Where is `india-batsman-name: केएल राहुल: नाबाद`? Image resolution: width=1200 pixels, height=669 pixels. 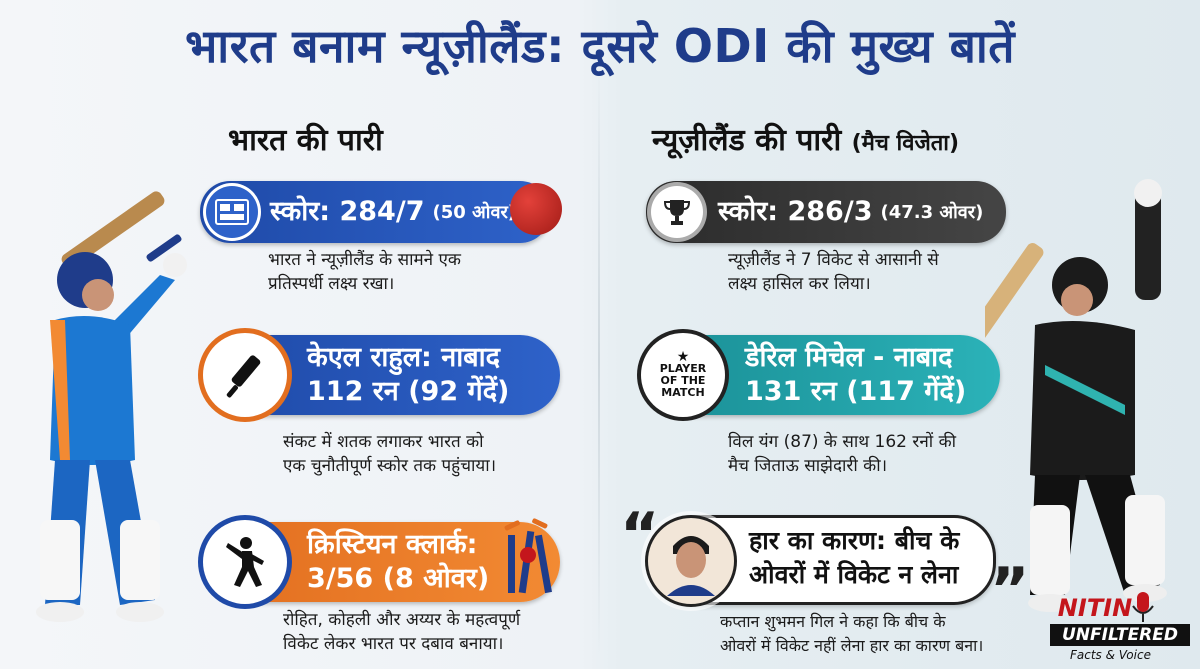 india-batsman-name: केएल राहुल: नाबाद is located at coordinates (403, 357).